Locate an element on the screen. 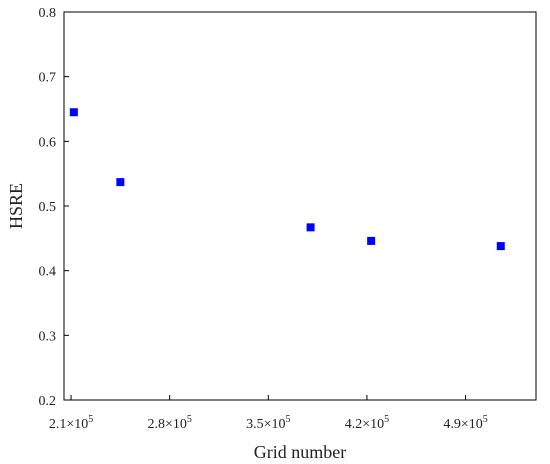 This screenshot has height=464, width=550. x-tick-label: 4.2×10⁵ is located at coordinates (367, 423).